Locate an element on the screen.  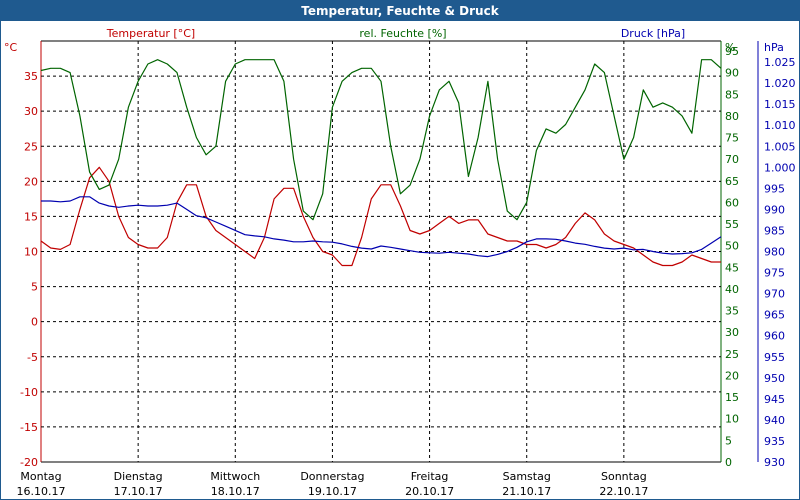
tick-label-temperature: -15 is located at coordinates (29, 427).